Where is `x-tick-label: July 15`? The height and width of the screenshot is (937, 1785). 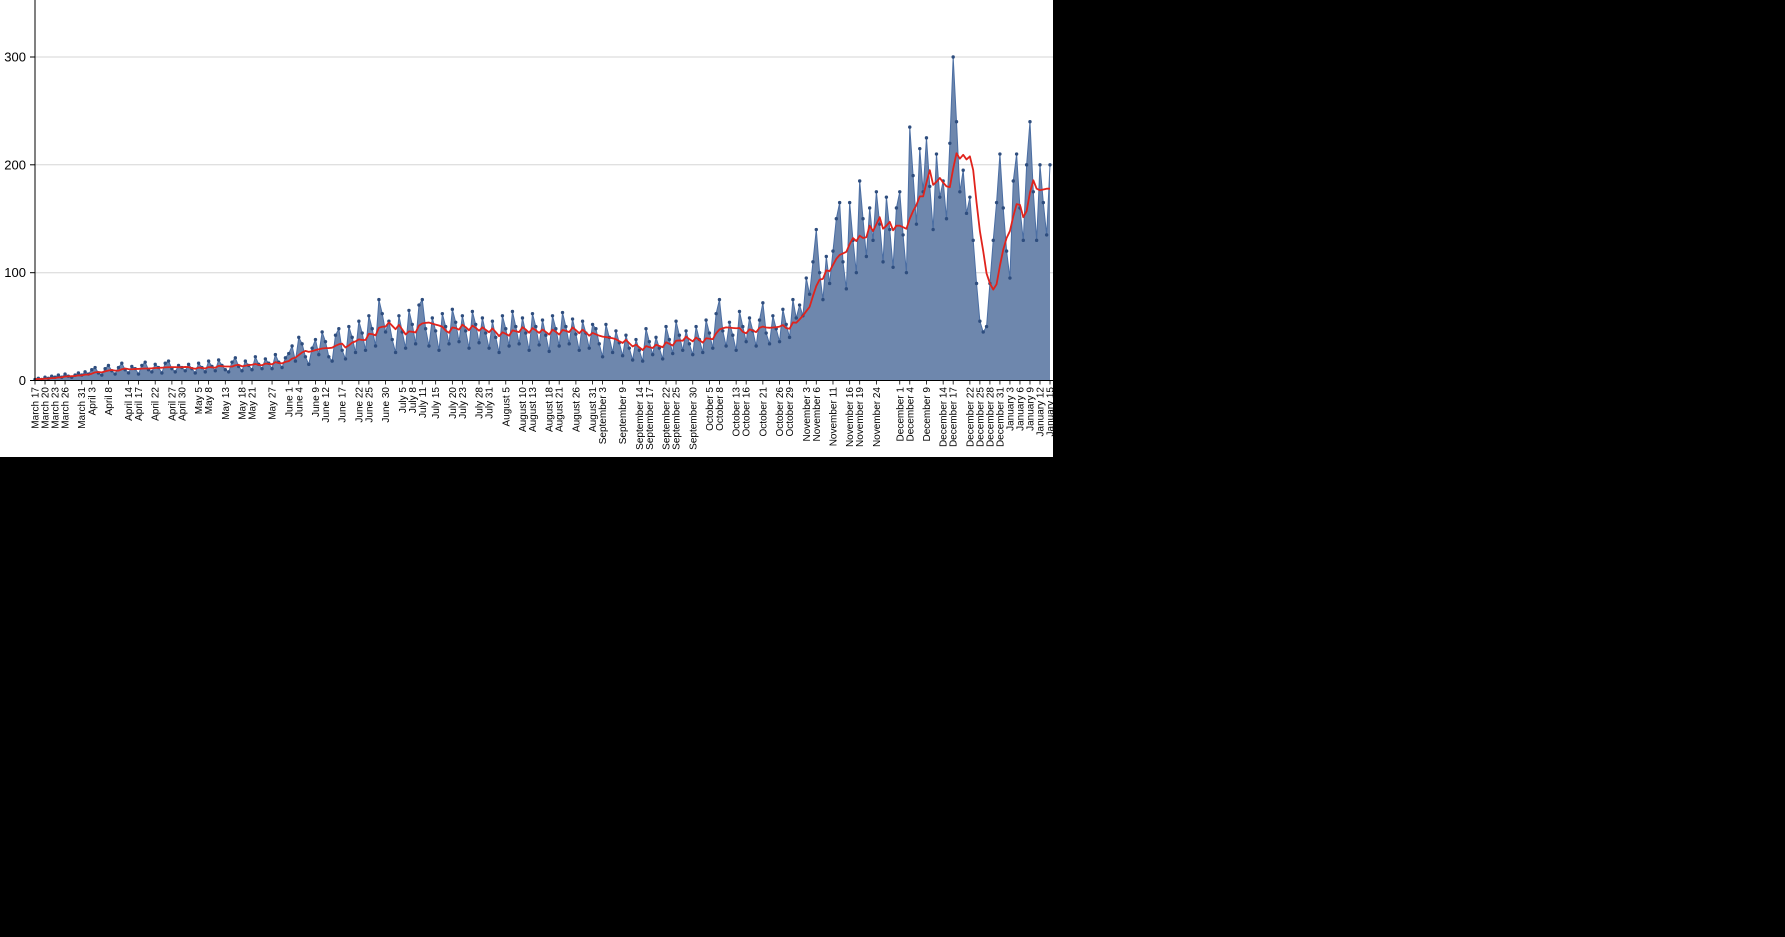
x-tick-label: July 15 is located at coordinates (436, 403).